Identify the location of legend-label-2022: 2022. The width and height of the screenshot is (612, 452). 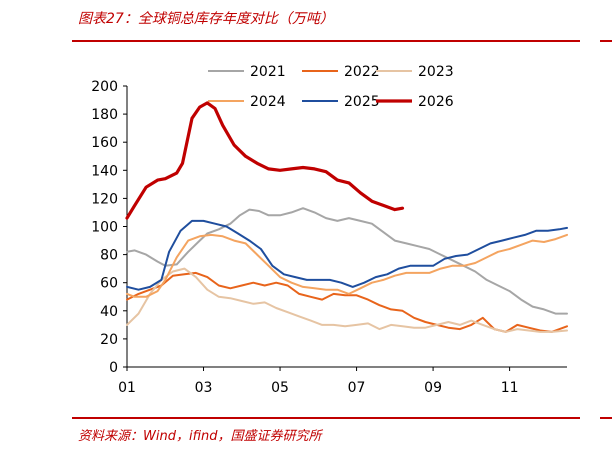
(362, 72).